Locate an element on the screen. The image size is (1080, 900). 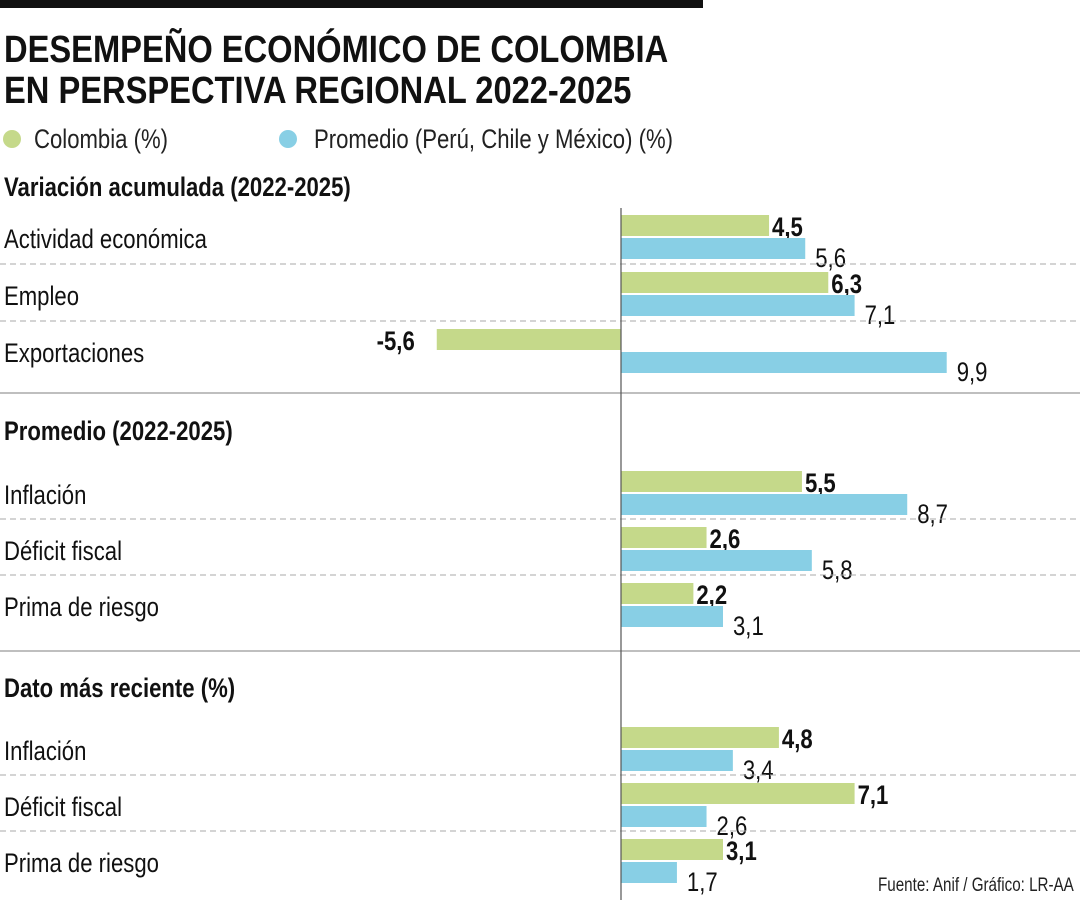
section-title: Variación acumulada (2022-2025) is located at coordinates (177, 188).